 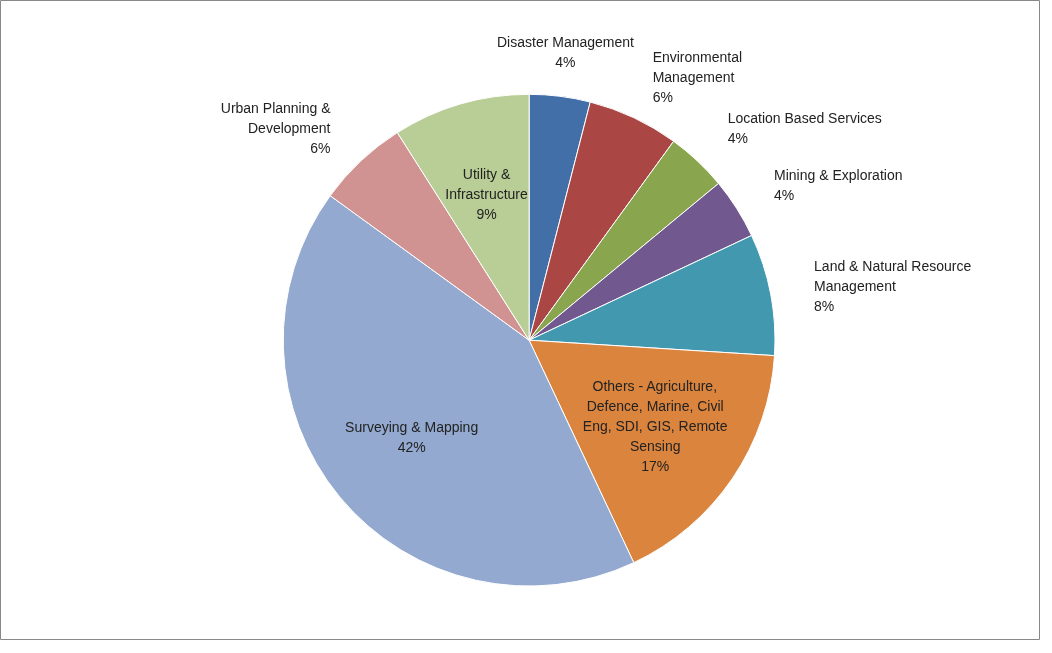 What do you see at coordinates (565, 42) in the screenshot?
I see `slice-label: Disaster Management` at bounding box center [565, 42].